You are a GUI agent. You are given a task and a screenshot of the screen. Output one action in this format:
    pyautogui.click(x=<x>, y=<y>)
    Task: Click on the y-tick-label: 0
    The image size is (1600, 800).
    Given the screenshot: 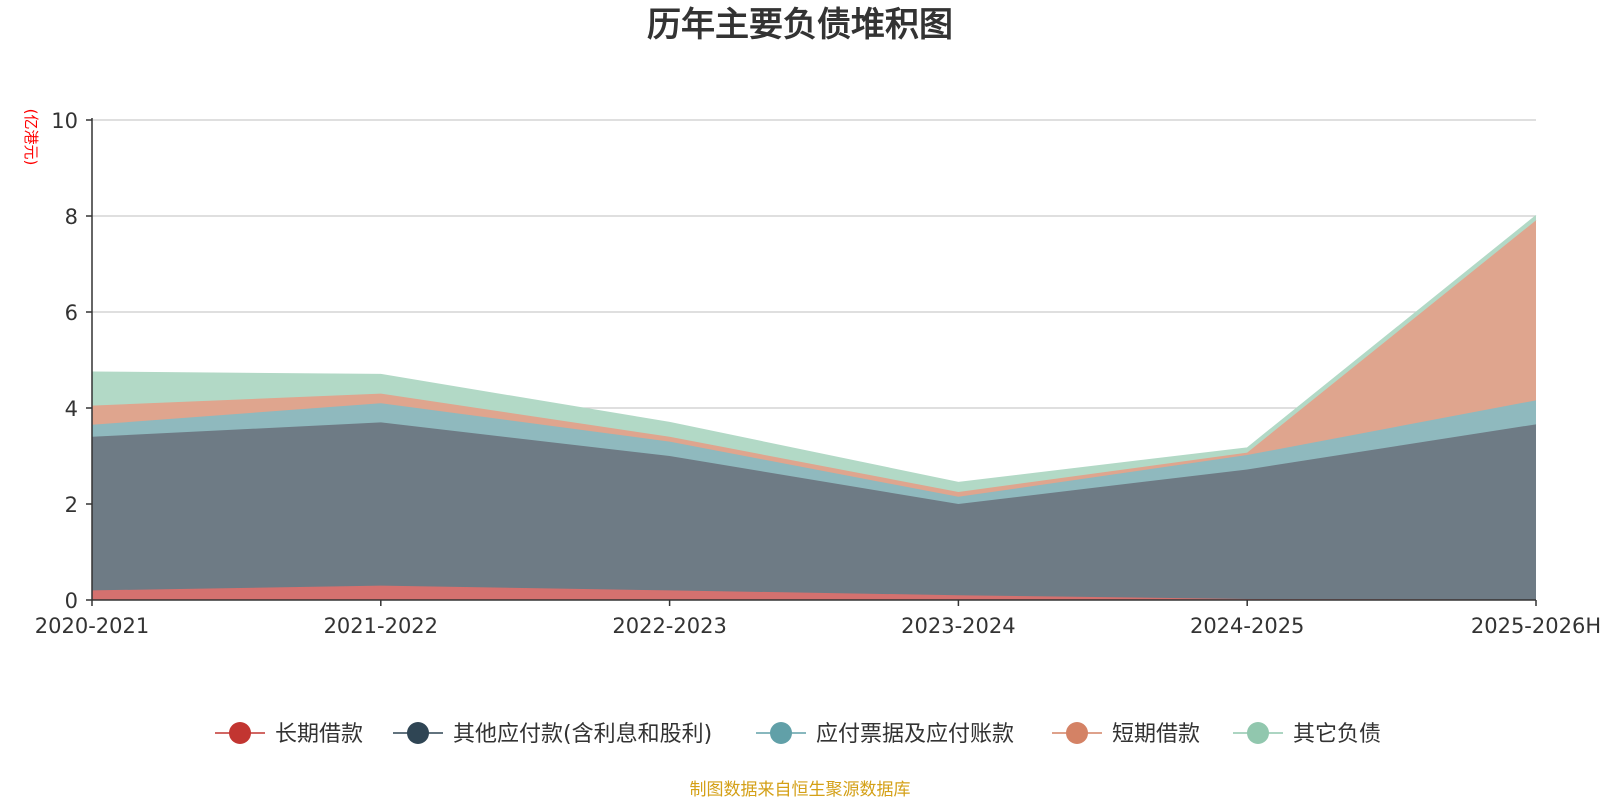 What is the action you would take?
    pyautogui.click(x=71, y=601)
    